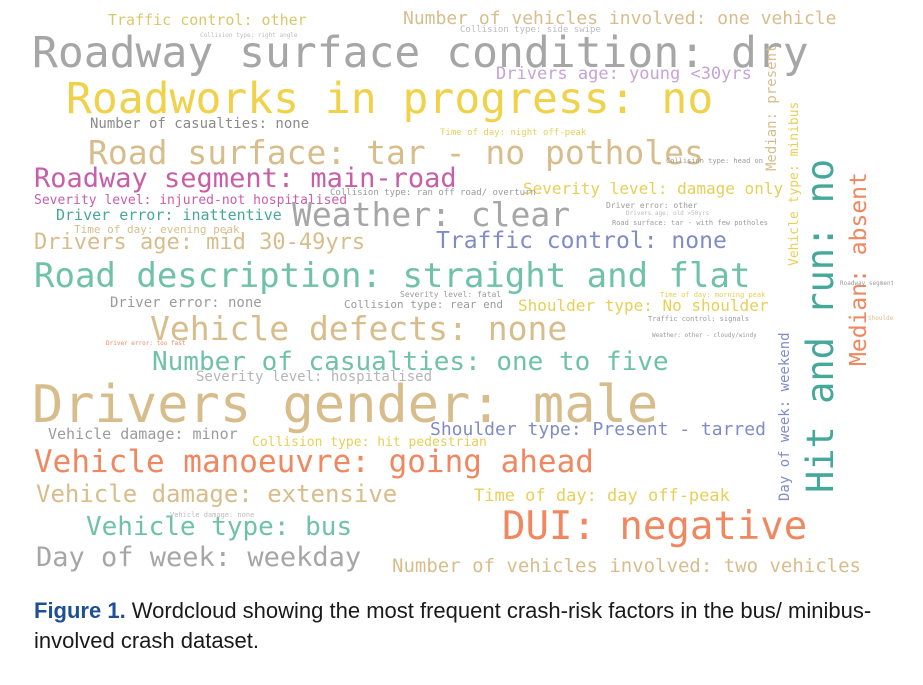 The image size is (923, 685). Describe the element at coordinates (369, 442) in the screenshot. I see `cloud-word: Collision type: hit pedestrian` at that location.